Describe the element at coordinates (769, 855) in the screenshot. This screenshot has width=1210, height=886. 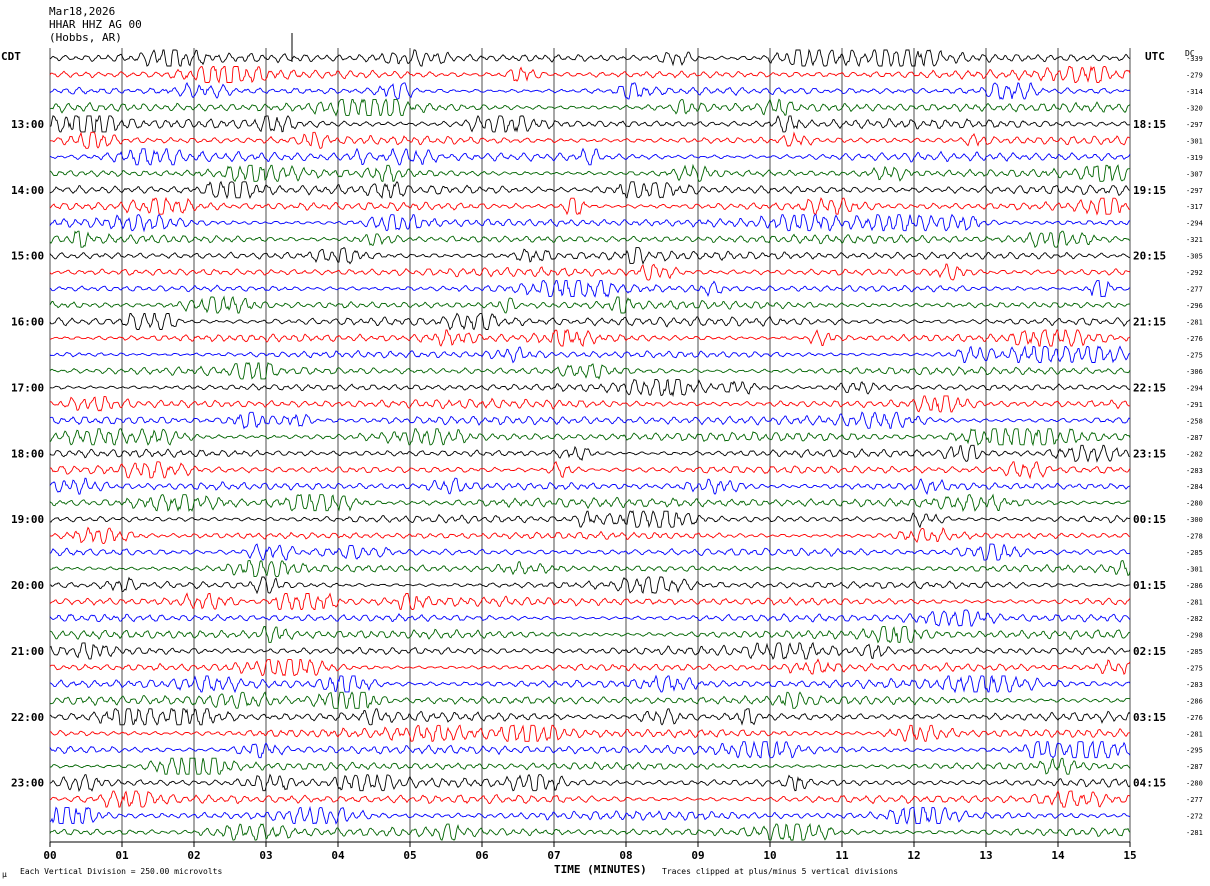
I see `x-tick-label: 10` at that location.